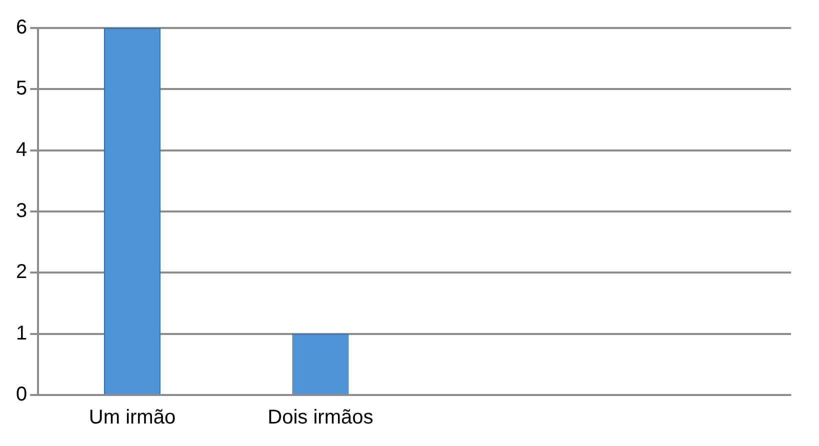 The image size is (819, 446). I want to click on y-tick-label: 6, so click(22, 27).